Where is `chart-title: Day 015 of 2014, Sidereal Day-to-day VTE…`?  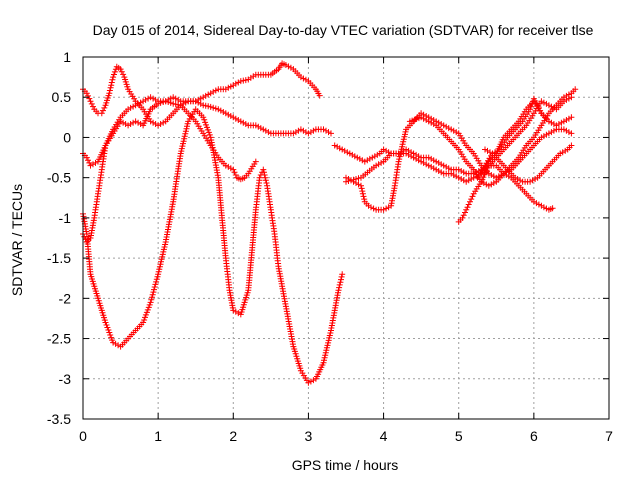
chart-title: Day 015 of 2014, Sidereal Day-to-day VTE… is located at coordinates (343, 30).